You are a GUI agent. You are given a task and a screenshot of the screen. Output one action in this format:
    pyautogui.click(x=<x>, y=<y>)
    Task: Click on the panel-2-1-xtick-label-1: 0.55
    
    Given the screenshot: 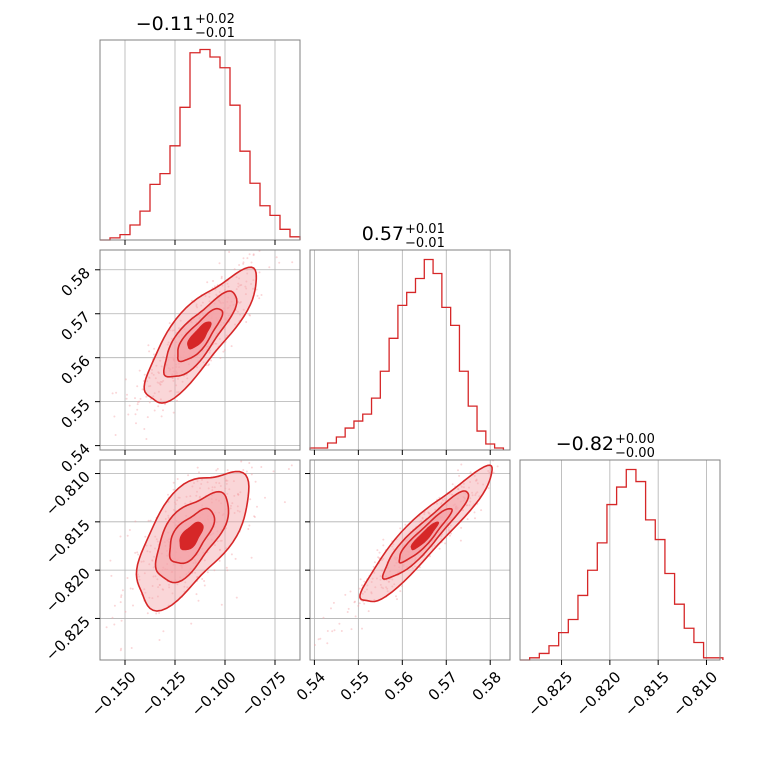 What is the action you would take?
    pyautogui.click(x=355, y=686)
    